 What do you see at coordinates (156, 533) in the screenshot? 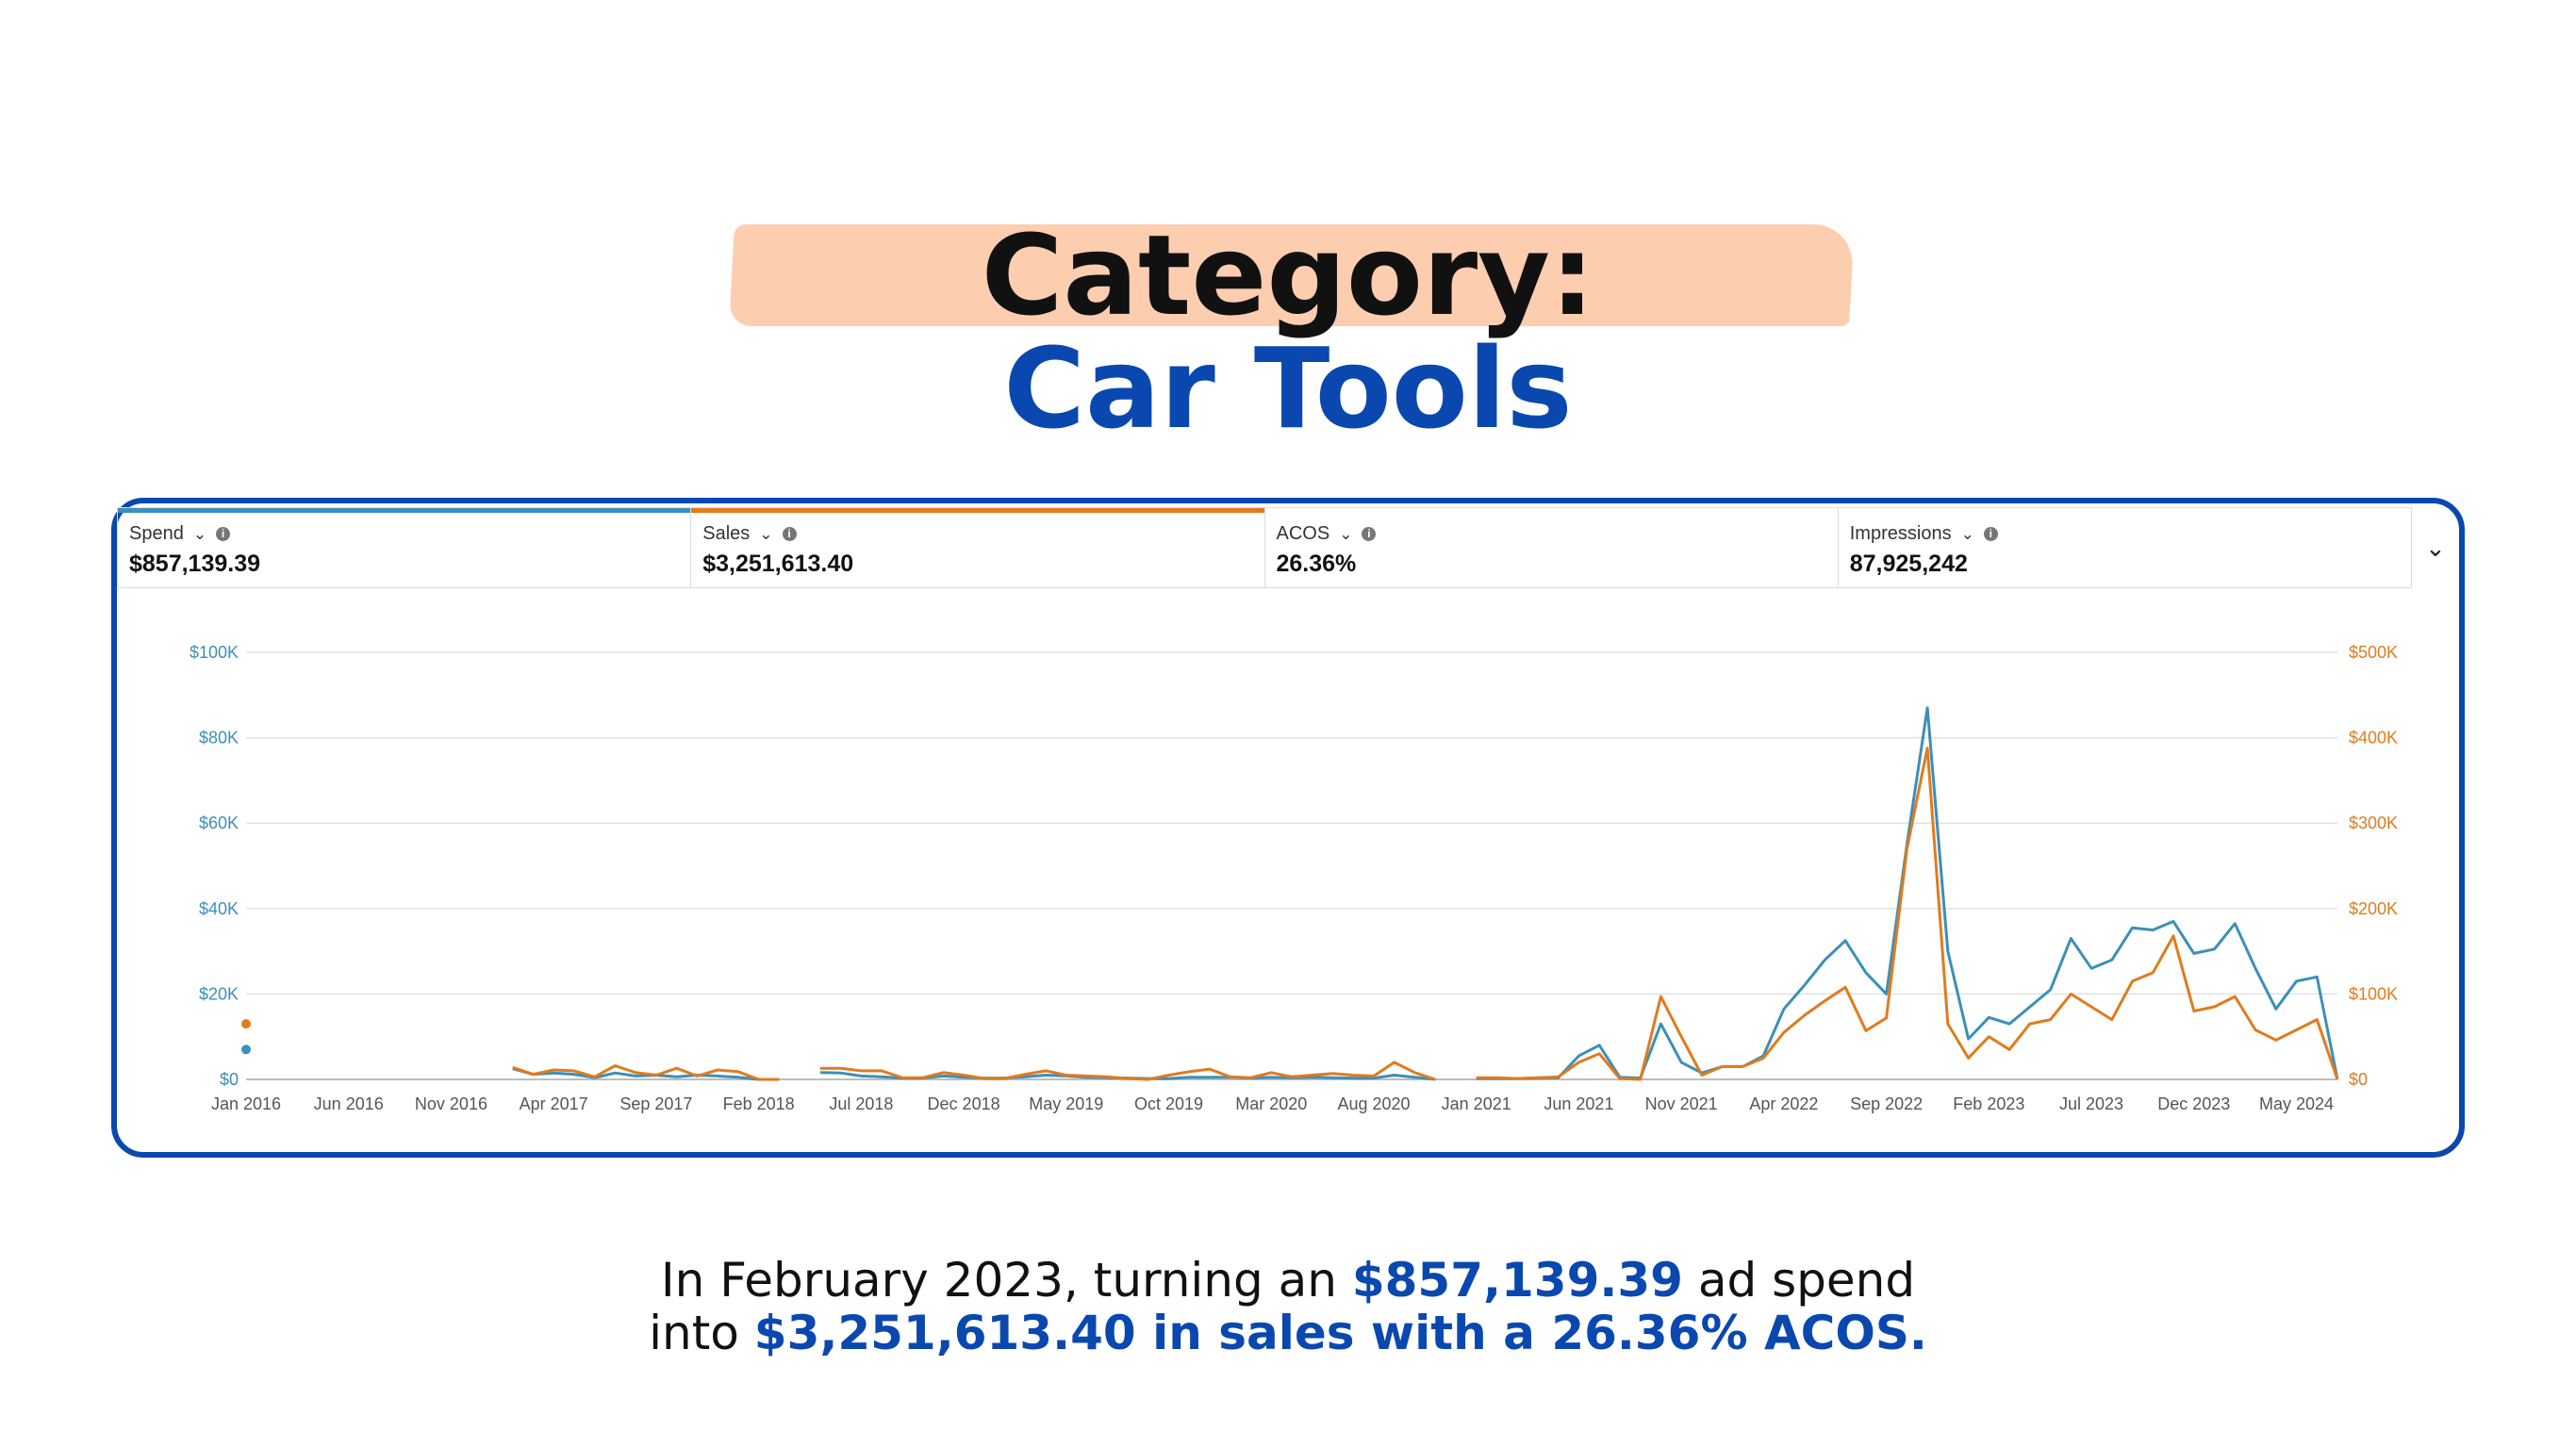
I see `metric-spend-label: Spend` at bounding box center [156, 533].